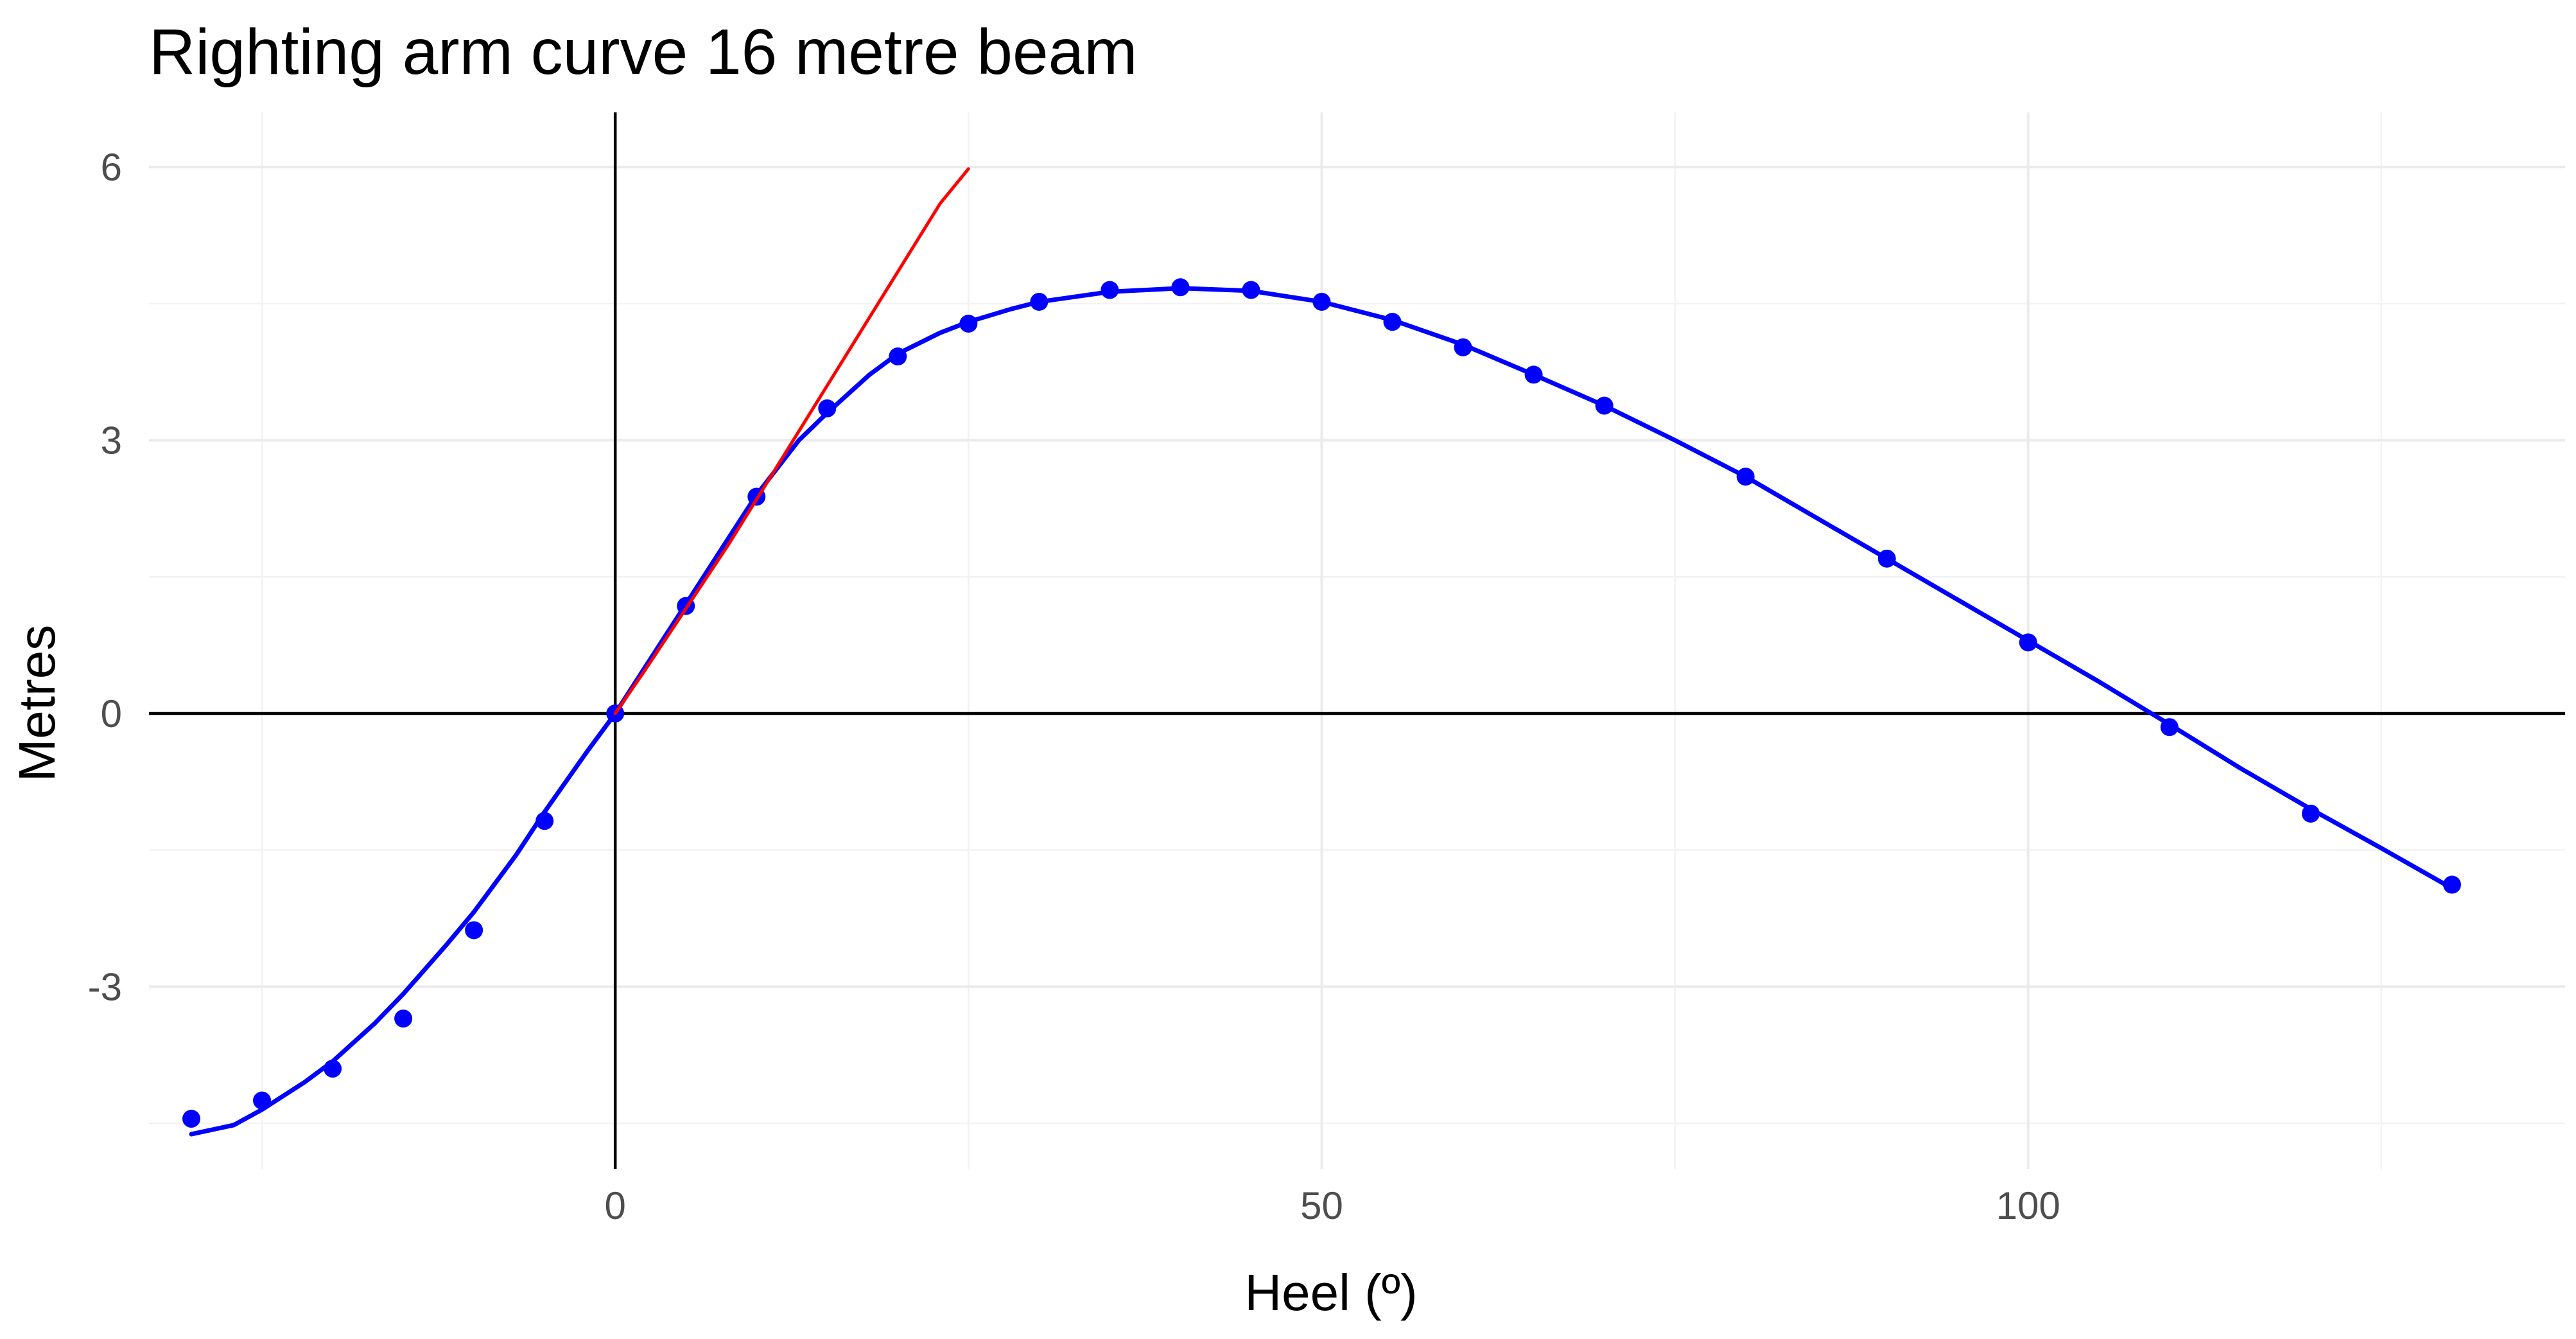 The width and height of the screenshot is (2576, 1339). What do you see at coordinates (2028, 1205) in the screenshot?
I see `x-tick-label: 100` at bounding box center [2028, 1205].